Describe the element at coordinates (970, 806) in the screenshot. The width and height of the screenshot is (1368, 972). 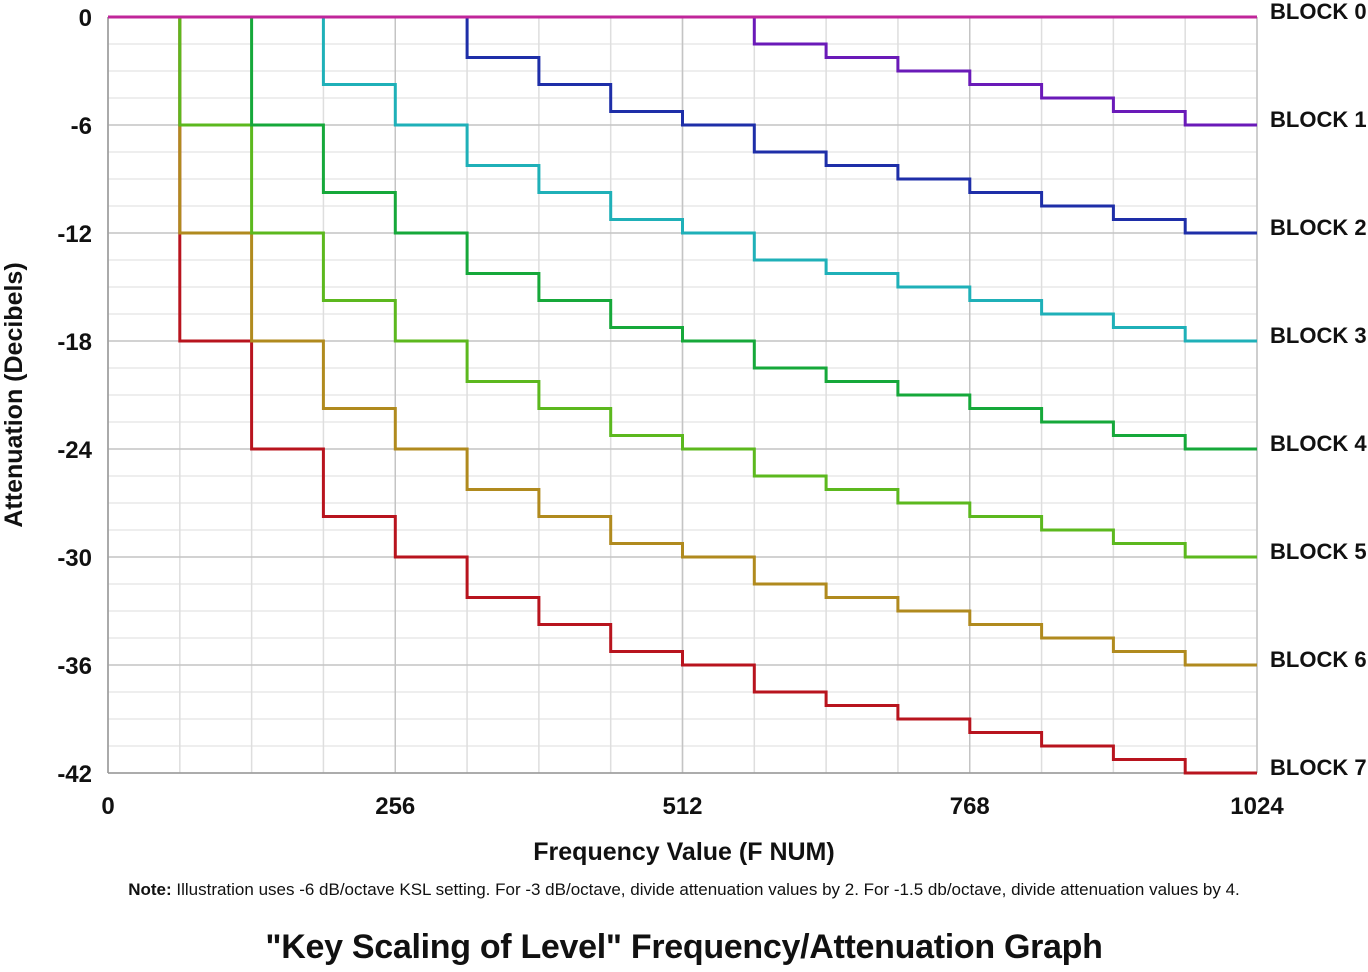
I see `x-tick-label: 768` at that location.